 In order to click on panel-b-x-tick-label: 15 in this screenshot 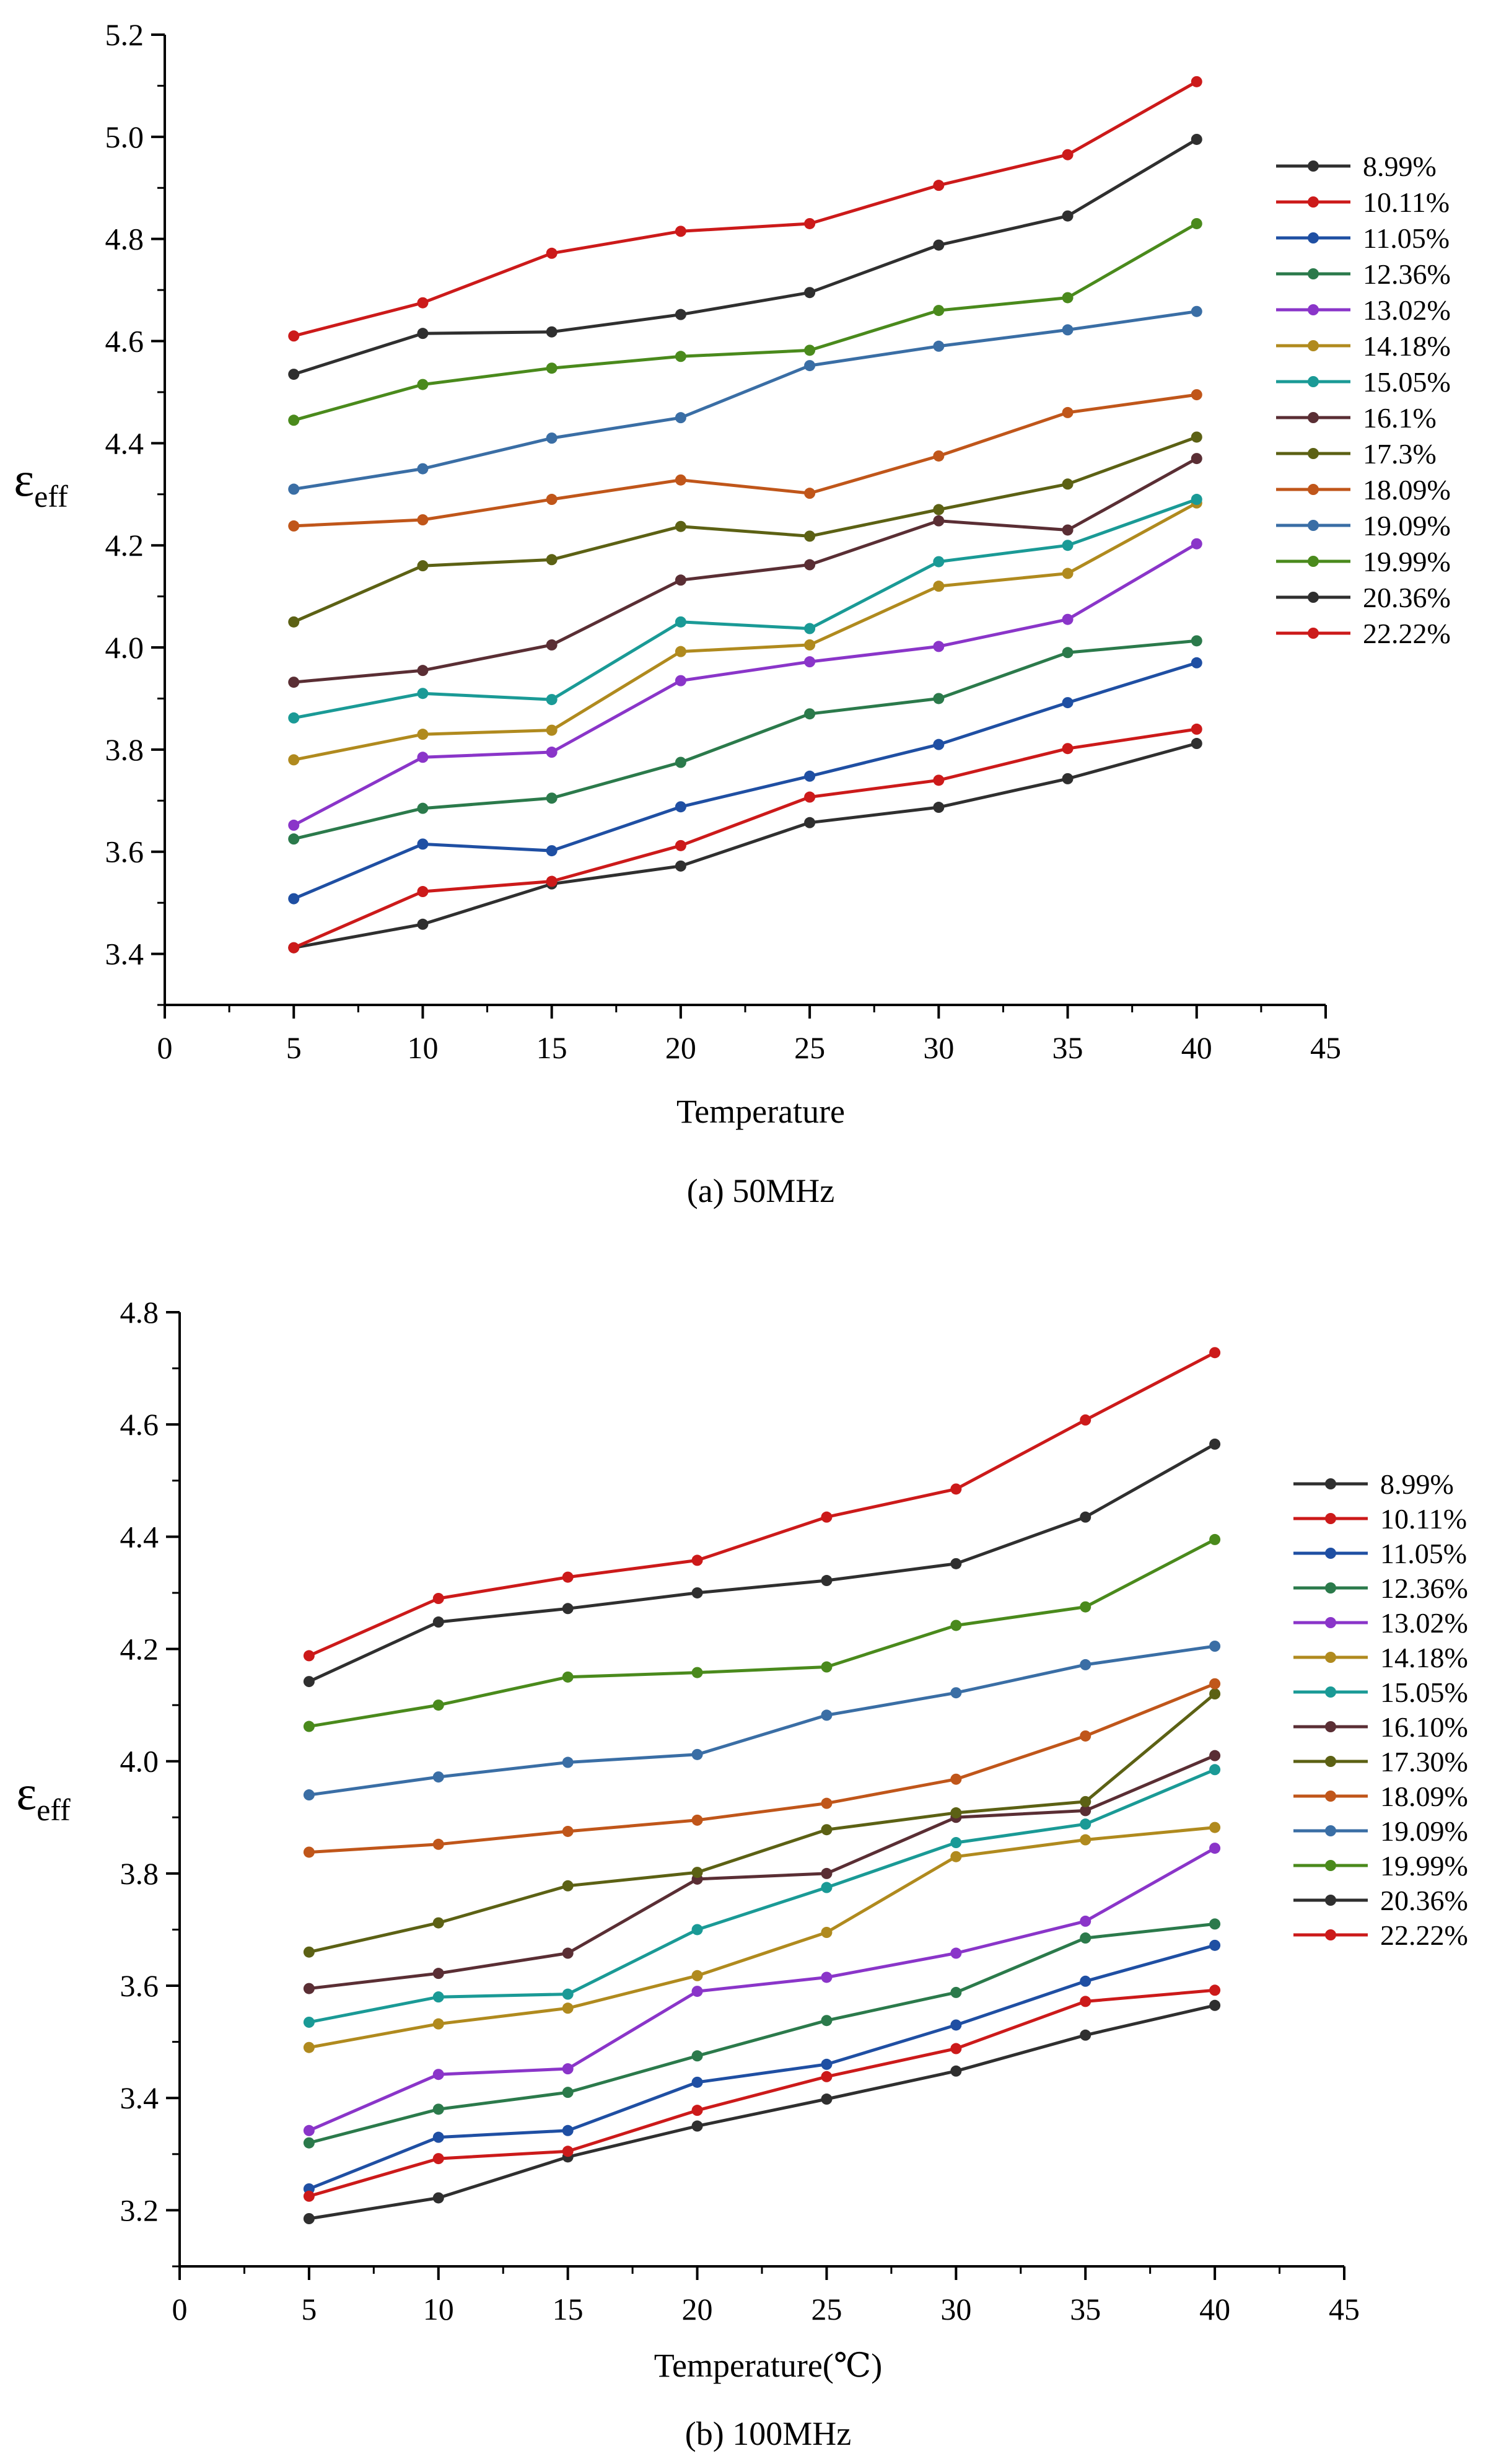, I will do `click(568, 2309)`.